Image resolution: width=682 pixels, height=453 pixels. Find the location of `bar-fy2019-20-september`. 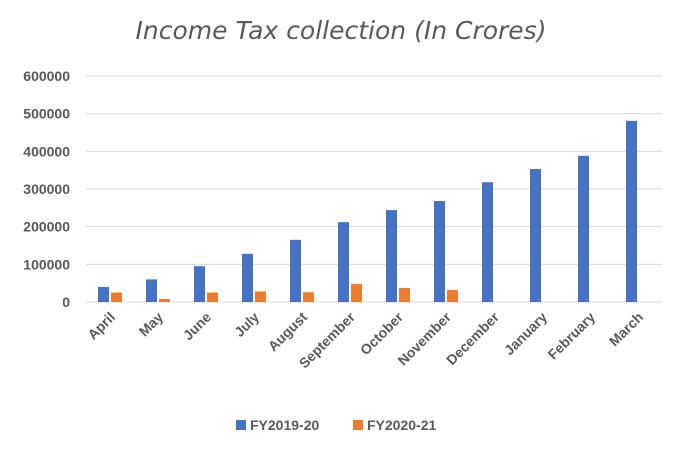

bar-fy2019-20-september is located at coordinates (343, 262).